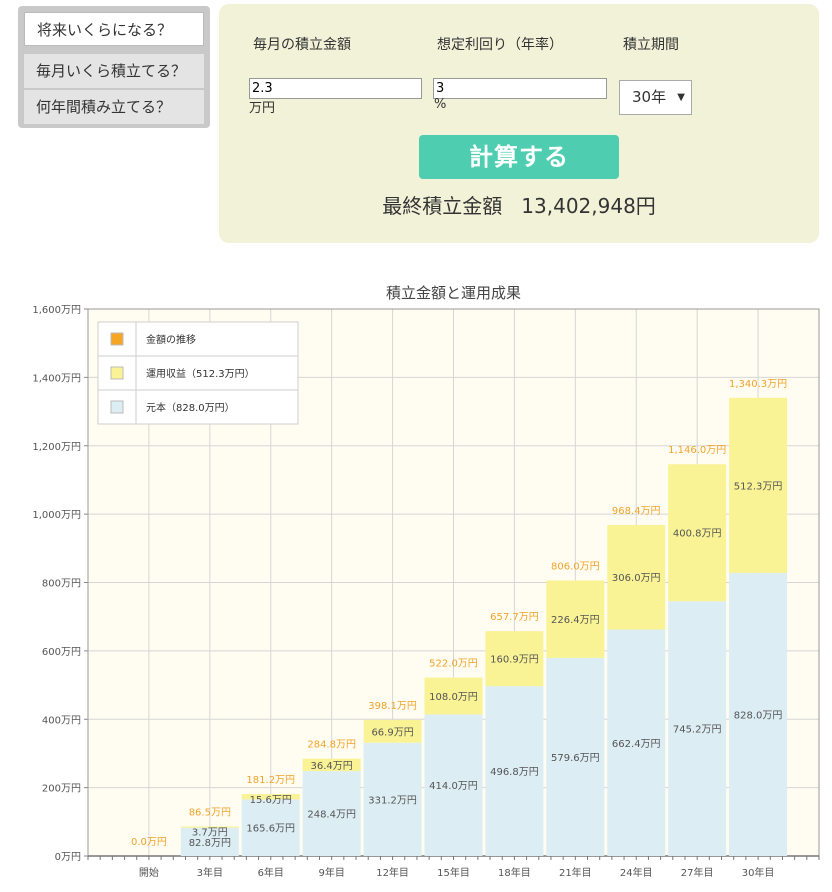 Image resolution: width=832 pixels, height=892 pixels. Describe the element at coordinates (519, 204) in the screenshot. I see `final-amount: 最終積立金額 13,402,948円` at that location.